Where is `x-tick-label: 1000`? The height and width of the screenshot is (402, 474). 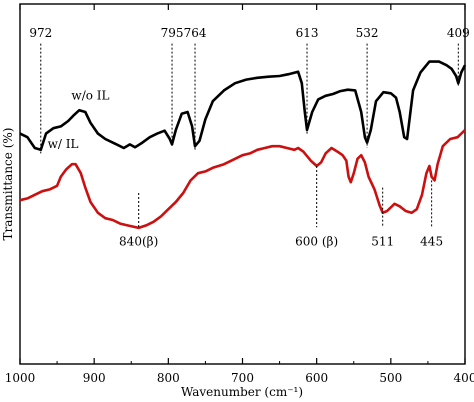 x-tick-label: 1000 is located at coordinates (20, 378).